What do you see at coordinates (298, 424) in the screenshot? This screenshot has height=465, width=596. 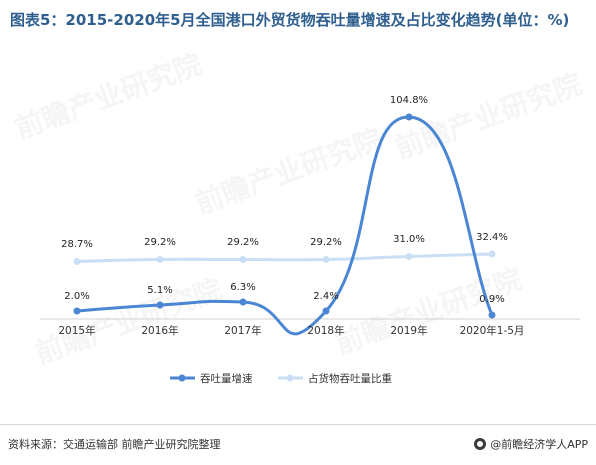 I see `footer-divider` at bounding box center [298, 424].